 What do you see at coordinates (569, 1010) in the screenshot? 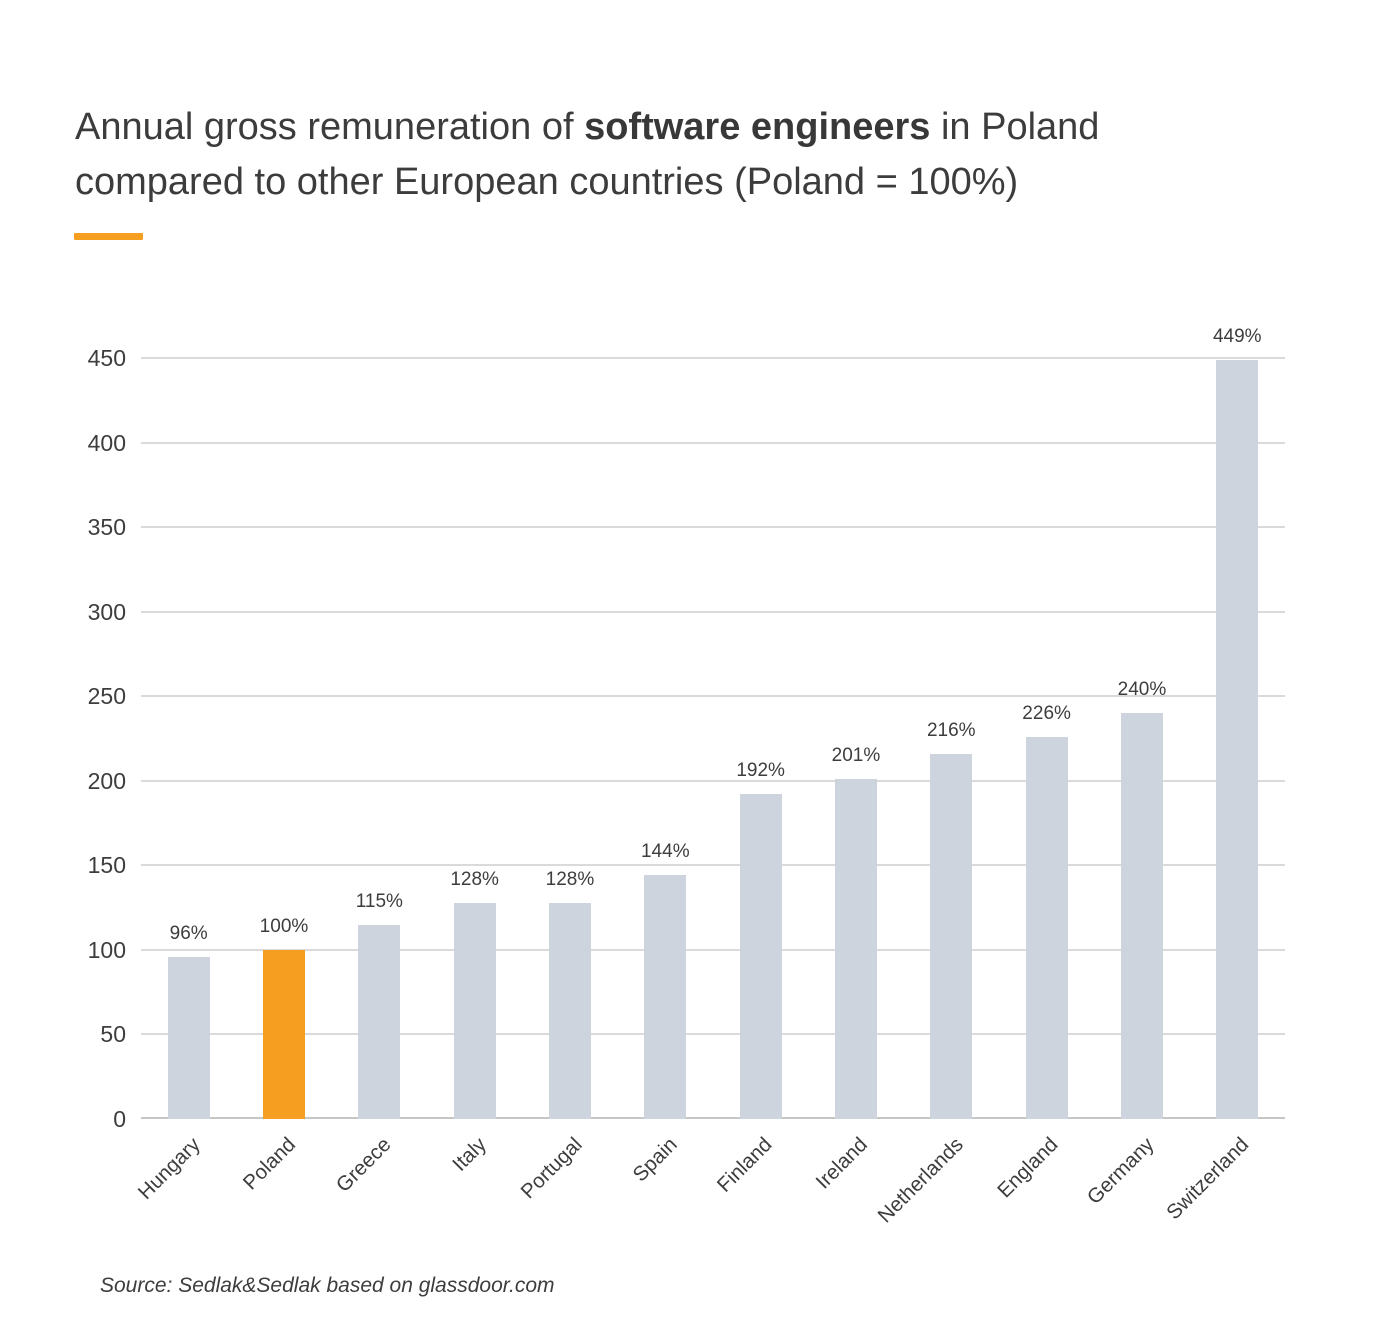
I see `bar-portugal` at bounding box center [569, 1010].